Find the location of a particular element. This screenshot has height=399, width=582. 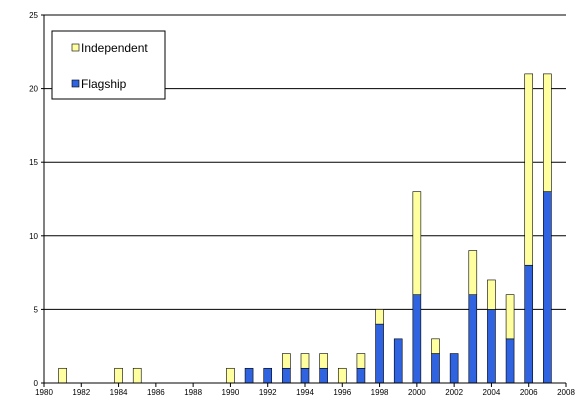

x-tick-label-1990: 1990 is located at coordinates (231, 392).